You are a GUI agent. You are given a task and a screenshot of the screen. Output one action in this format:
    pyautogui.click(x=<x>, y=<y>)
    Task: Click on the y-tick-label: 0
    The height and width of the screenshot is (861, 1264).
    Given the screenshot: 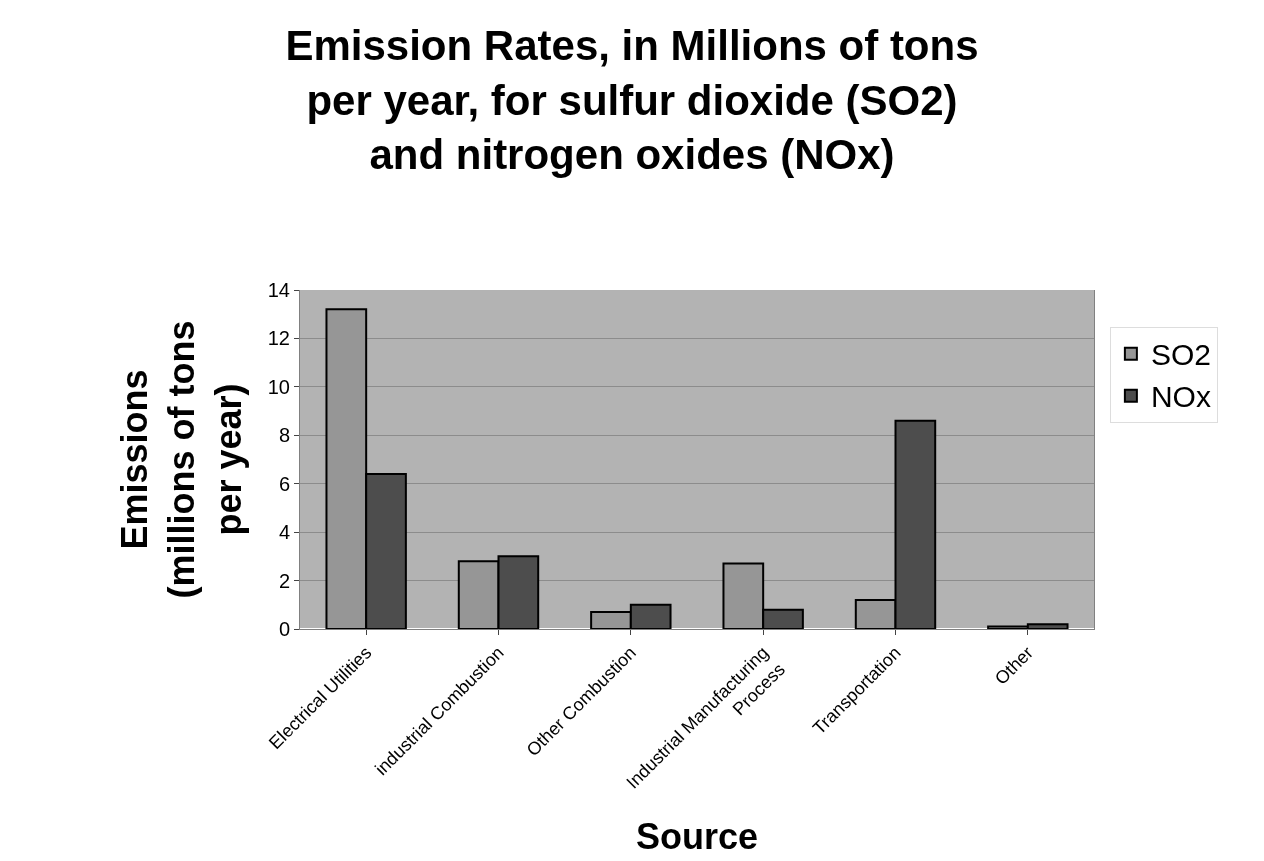 What is the action you would take?
    pyautogui.click(x=284, y=629)
    